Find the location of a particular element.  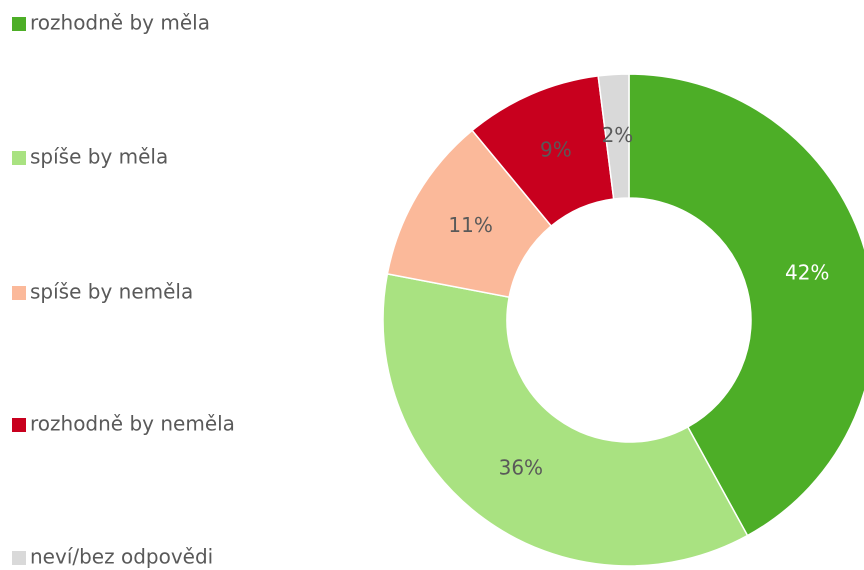

legend-label: rozhodně by neměla is located at coordinates (132, 424).